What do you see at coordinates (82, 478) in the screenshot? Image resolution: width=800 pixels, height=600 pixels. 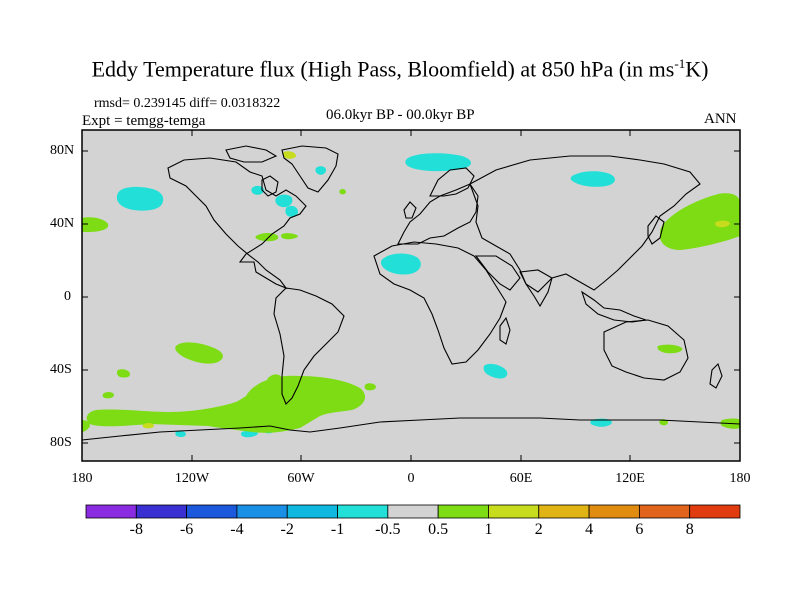 I see `x-label-180w: 180` at bounding box center [82, 478].